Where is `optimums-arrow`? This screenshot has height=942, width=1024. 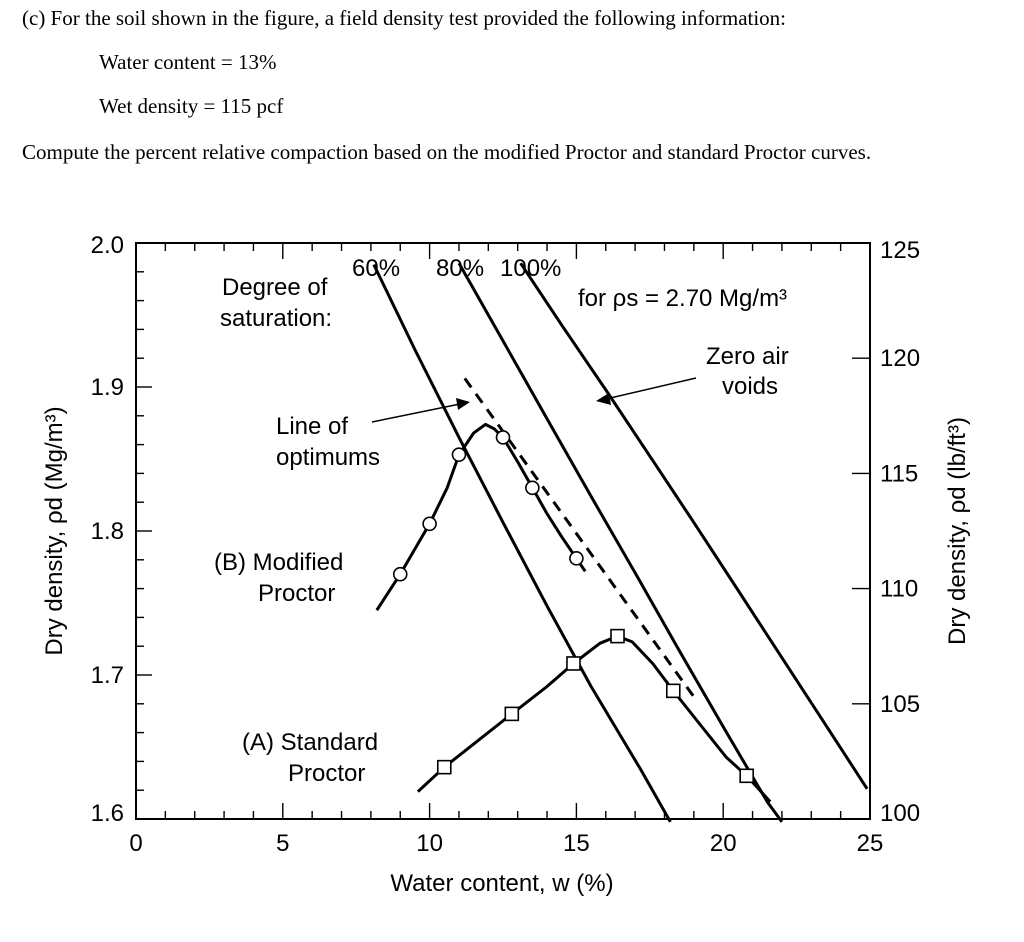 optimums-arrow is located at coordinates (416, 413).